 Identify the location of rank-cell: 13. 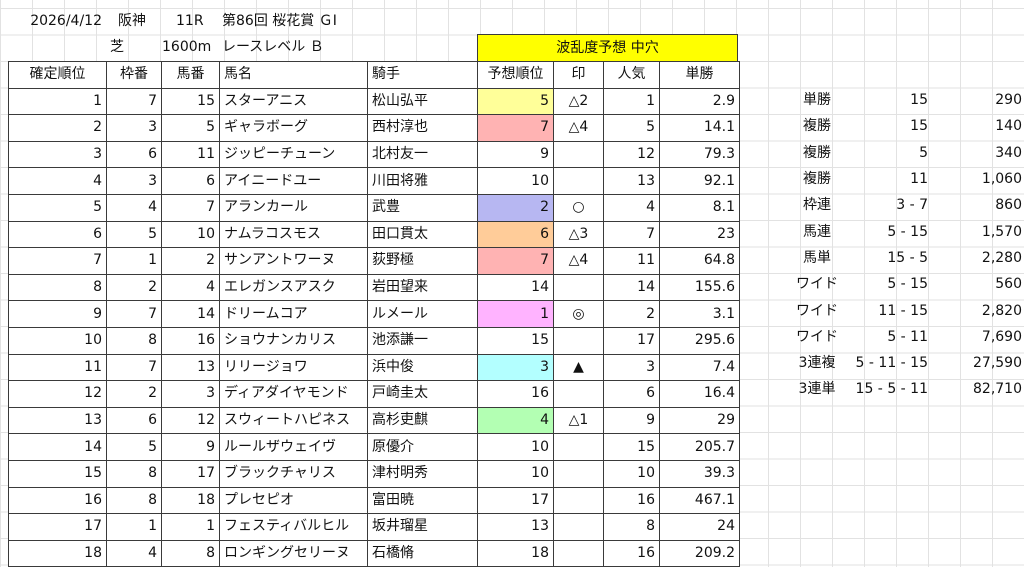
(57, 420).